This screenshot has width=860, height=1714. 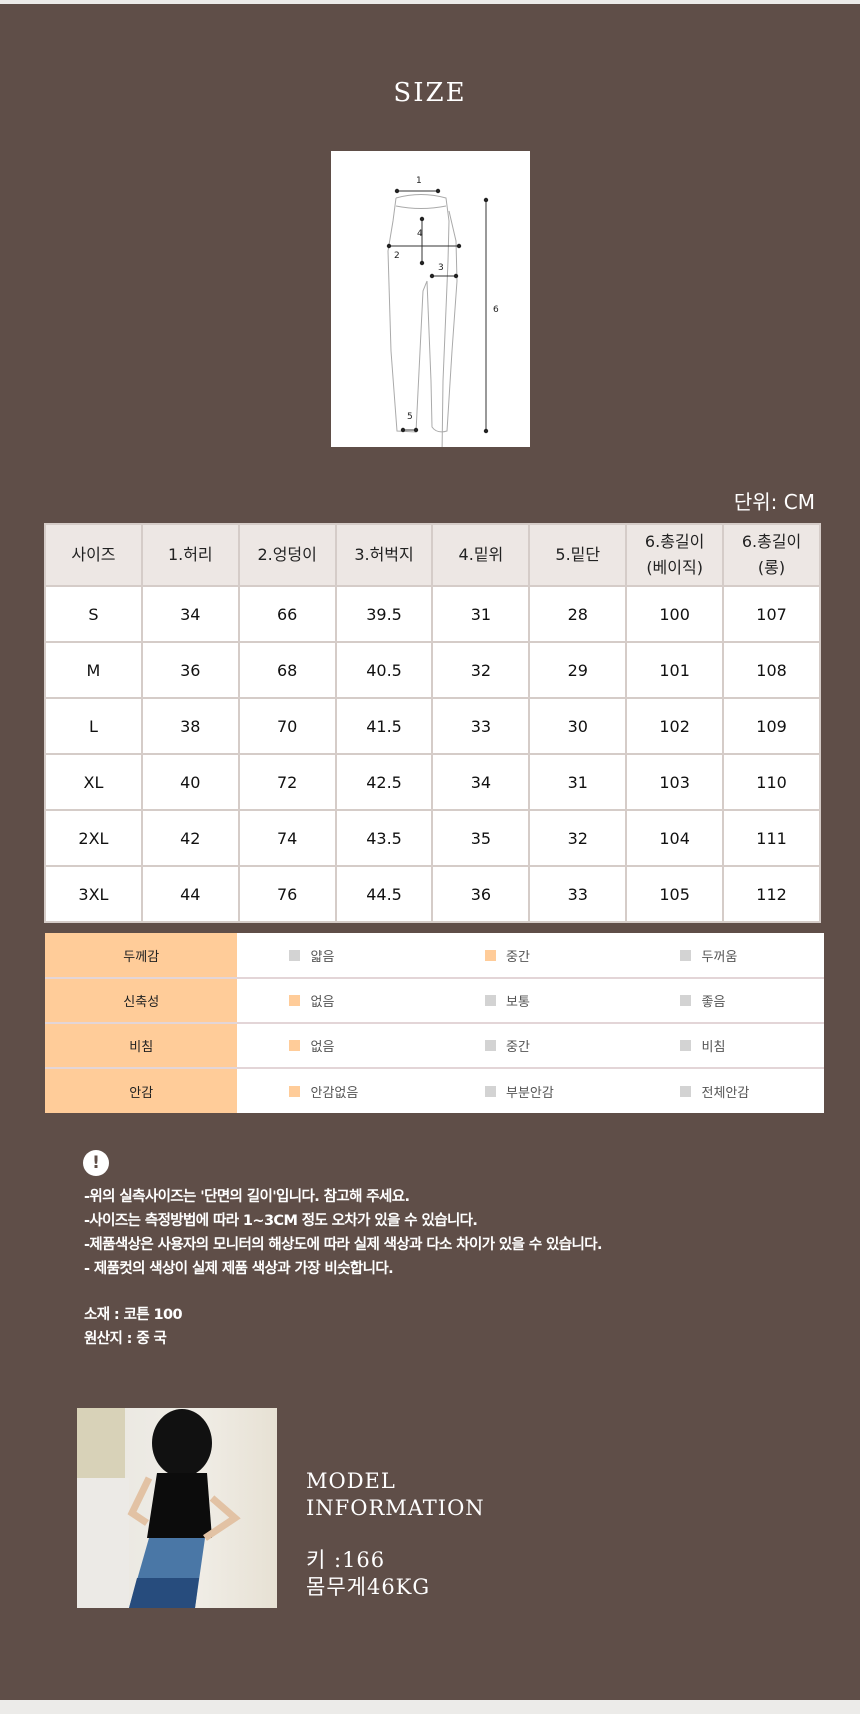 I want to click on table-cell: 35, so click(x=481, y=838).